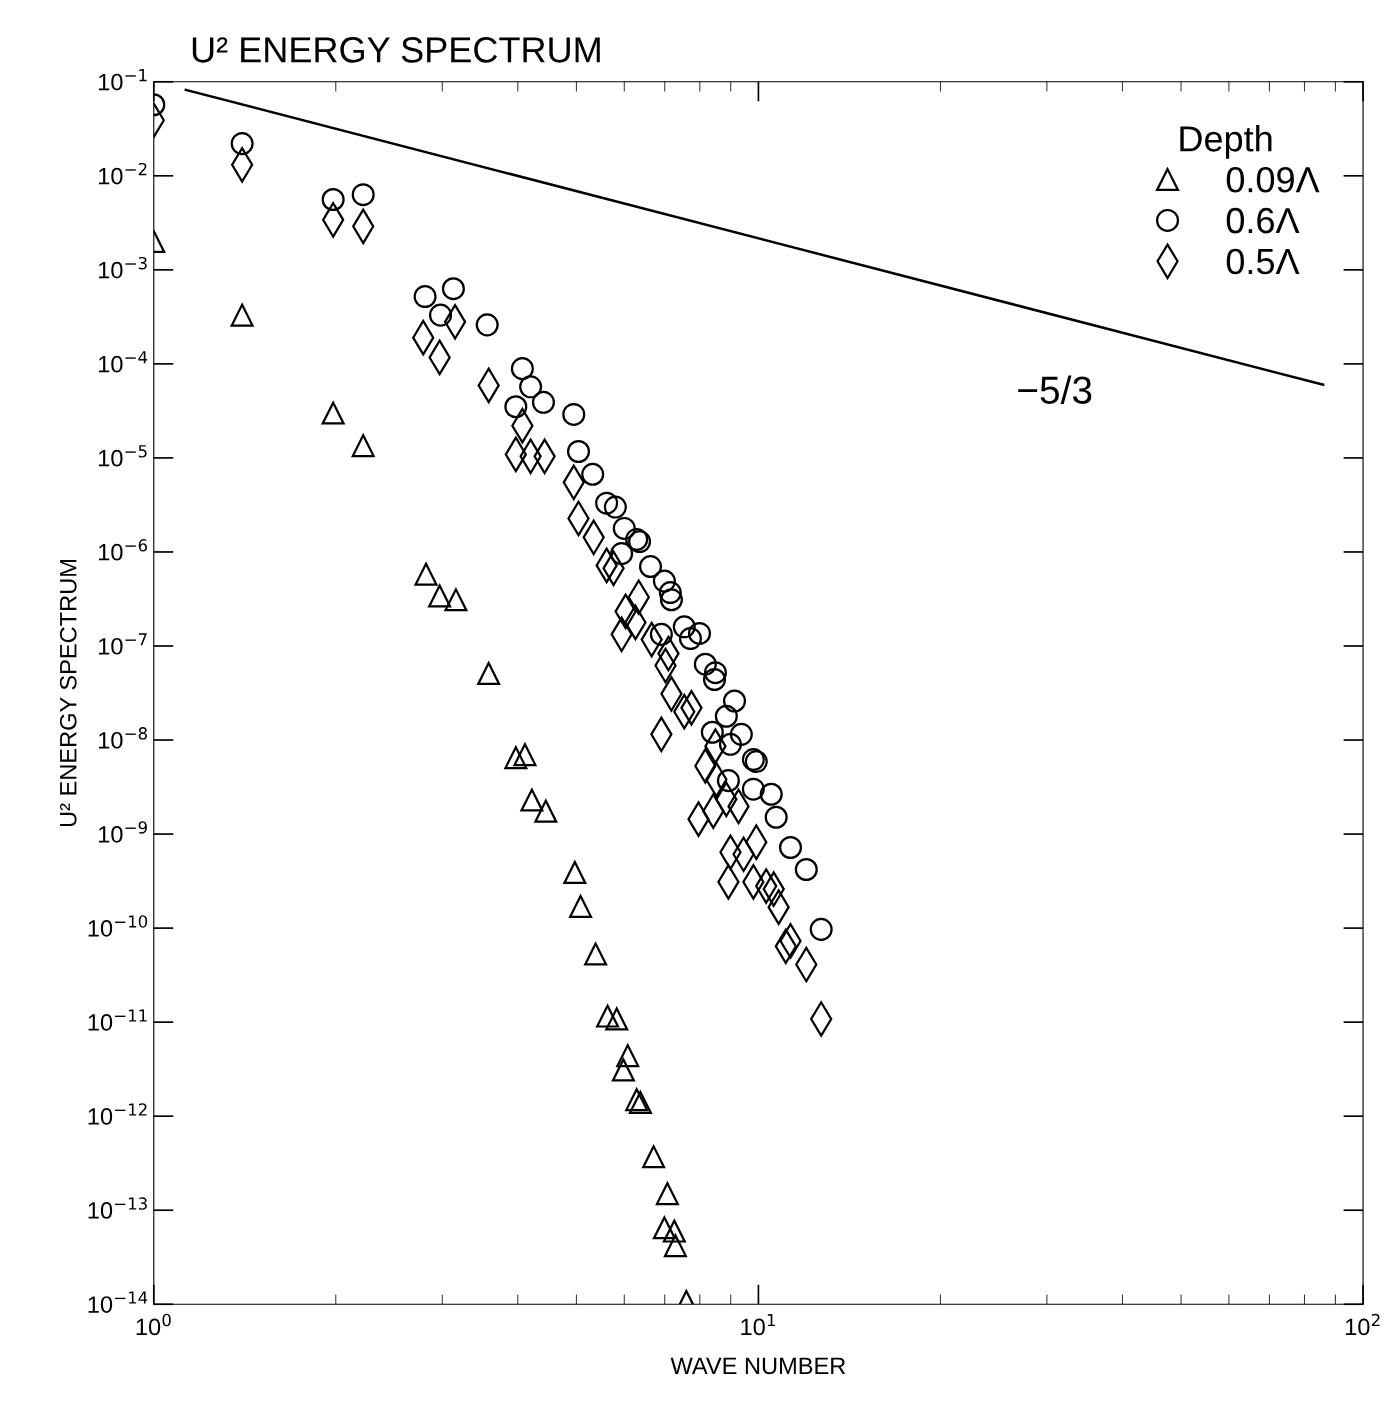  Describe the element at coordinates (123, 80) in the screenshot. I see `y-tick-label: 10$^{−1}$` at that location.